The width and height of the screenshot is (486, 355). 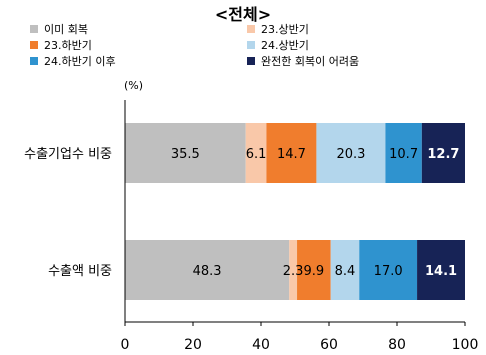 What do you see at coordinates (329, 345) in the screenshot?
I see `x-tick-label: 60` at bounding box center [329, 345].